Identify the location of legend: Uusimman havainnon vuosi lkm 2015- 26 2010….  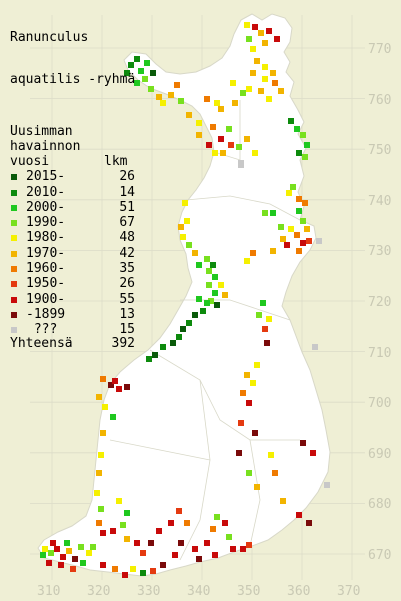
(72, 231).